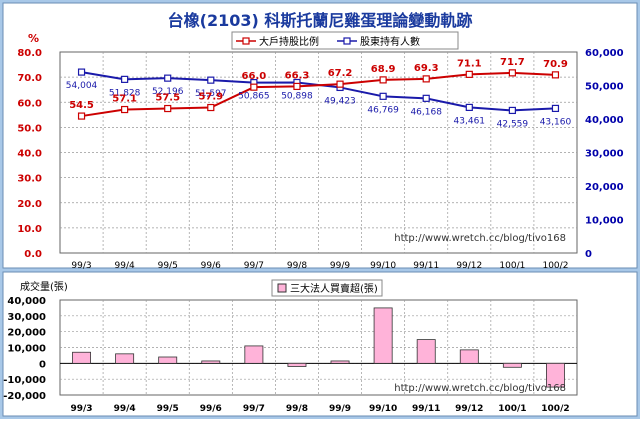 Image resolution: width=640 pixels, height=423 pixels. I want to click on x-tick-label: 99/5, so click(168, 266).